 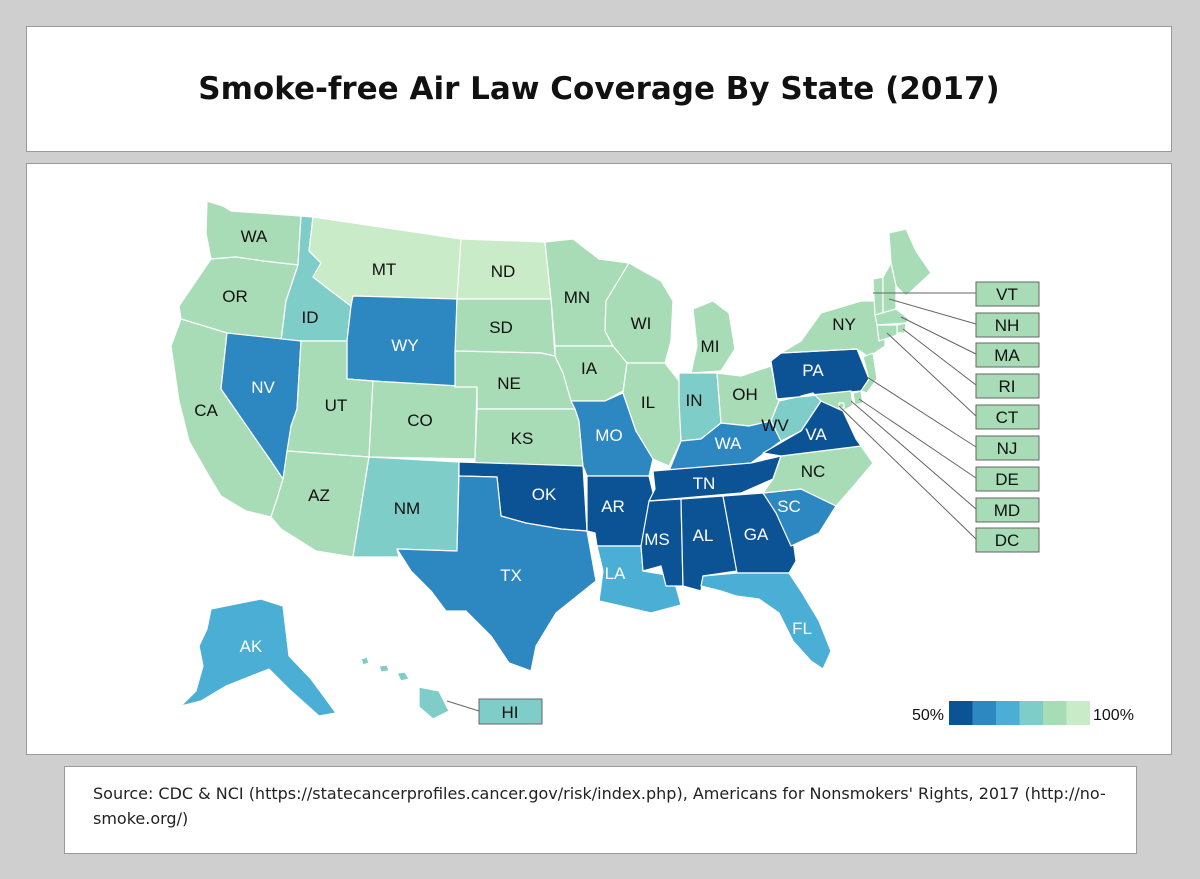 What do you see at coordinates (613, 506) in the screenshot?
I see `label-AR: AR` at bounding box center [613, 506].